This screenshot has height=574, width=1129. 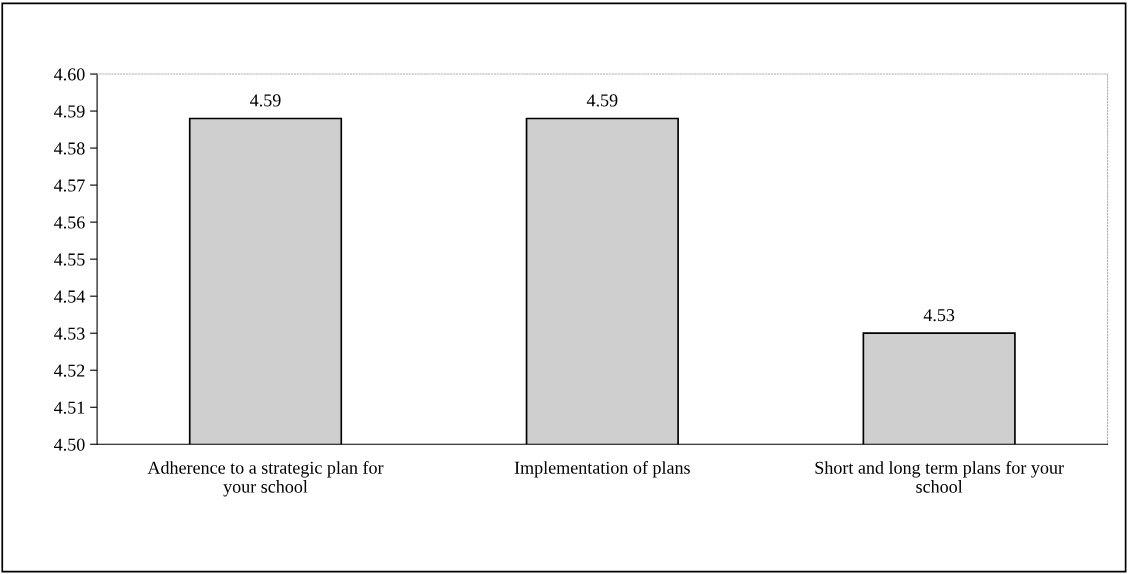 What do you see at coordinates (69, 111) in the screenshot?
I see `y-tick-label: 4.59` at bounding box center [69, 111].